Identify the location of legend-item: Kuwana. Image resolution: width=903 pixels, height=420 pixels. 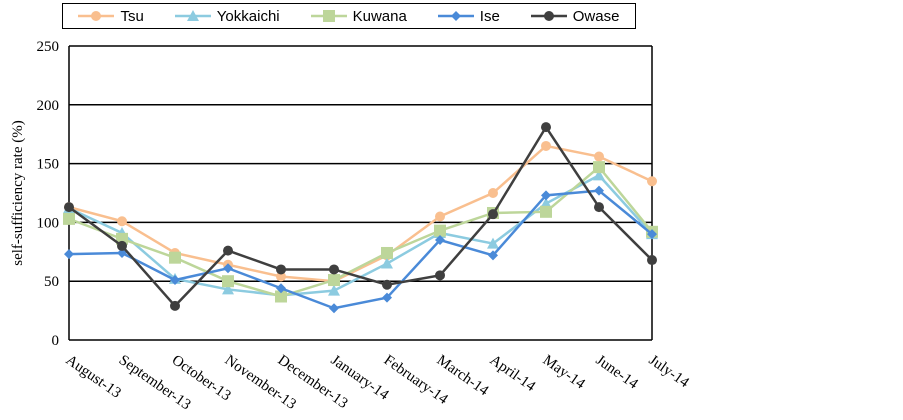
(358, 16).